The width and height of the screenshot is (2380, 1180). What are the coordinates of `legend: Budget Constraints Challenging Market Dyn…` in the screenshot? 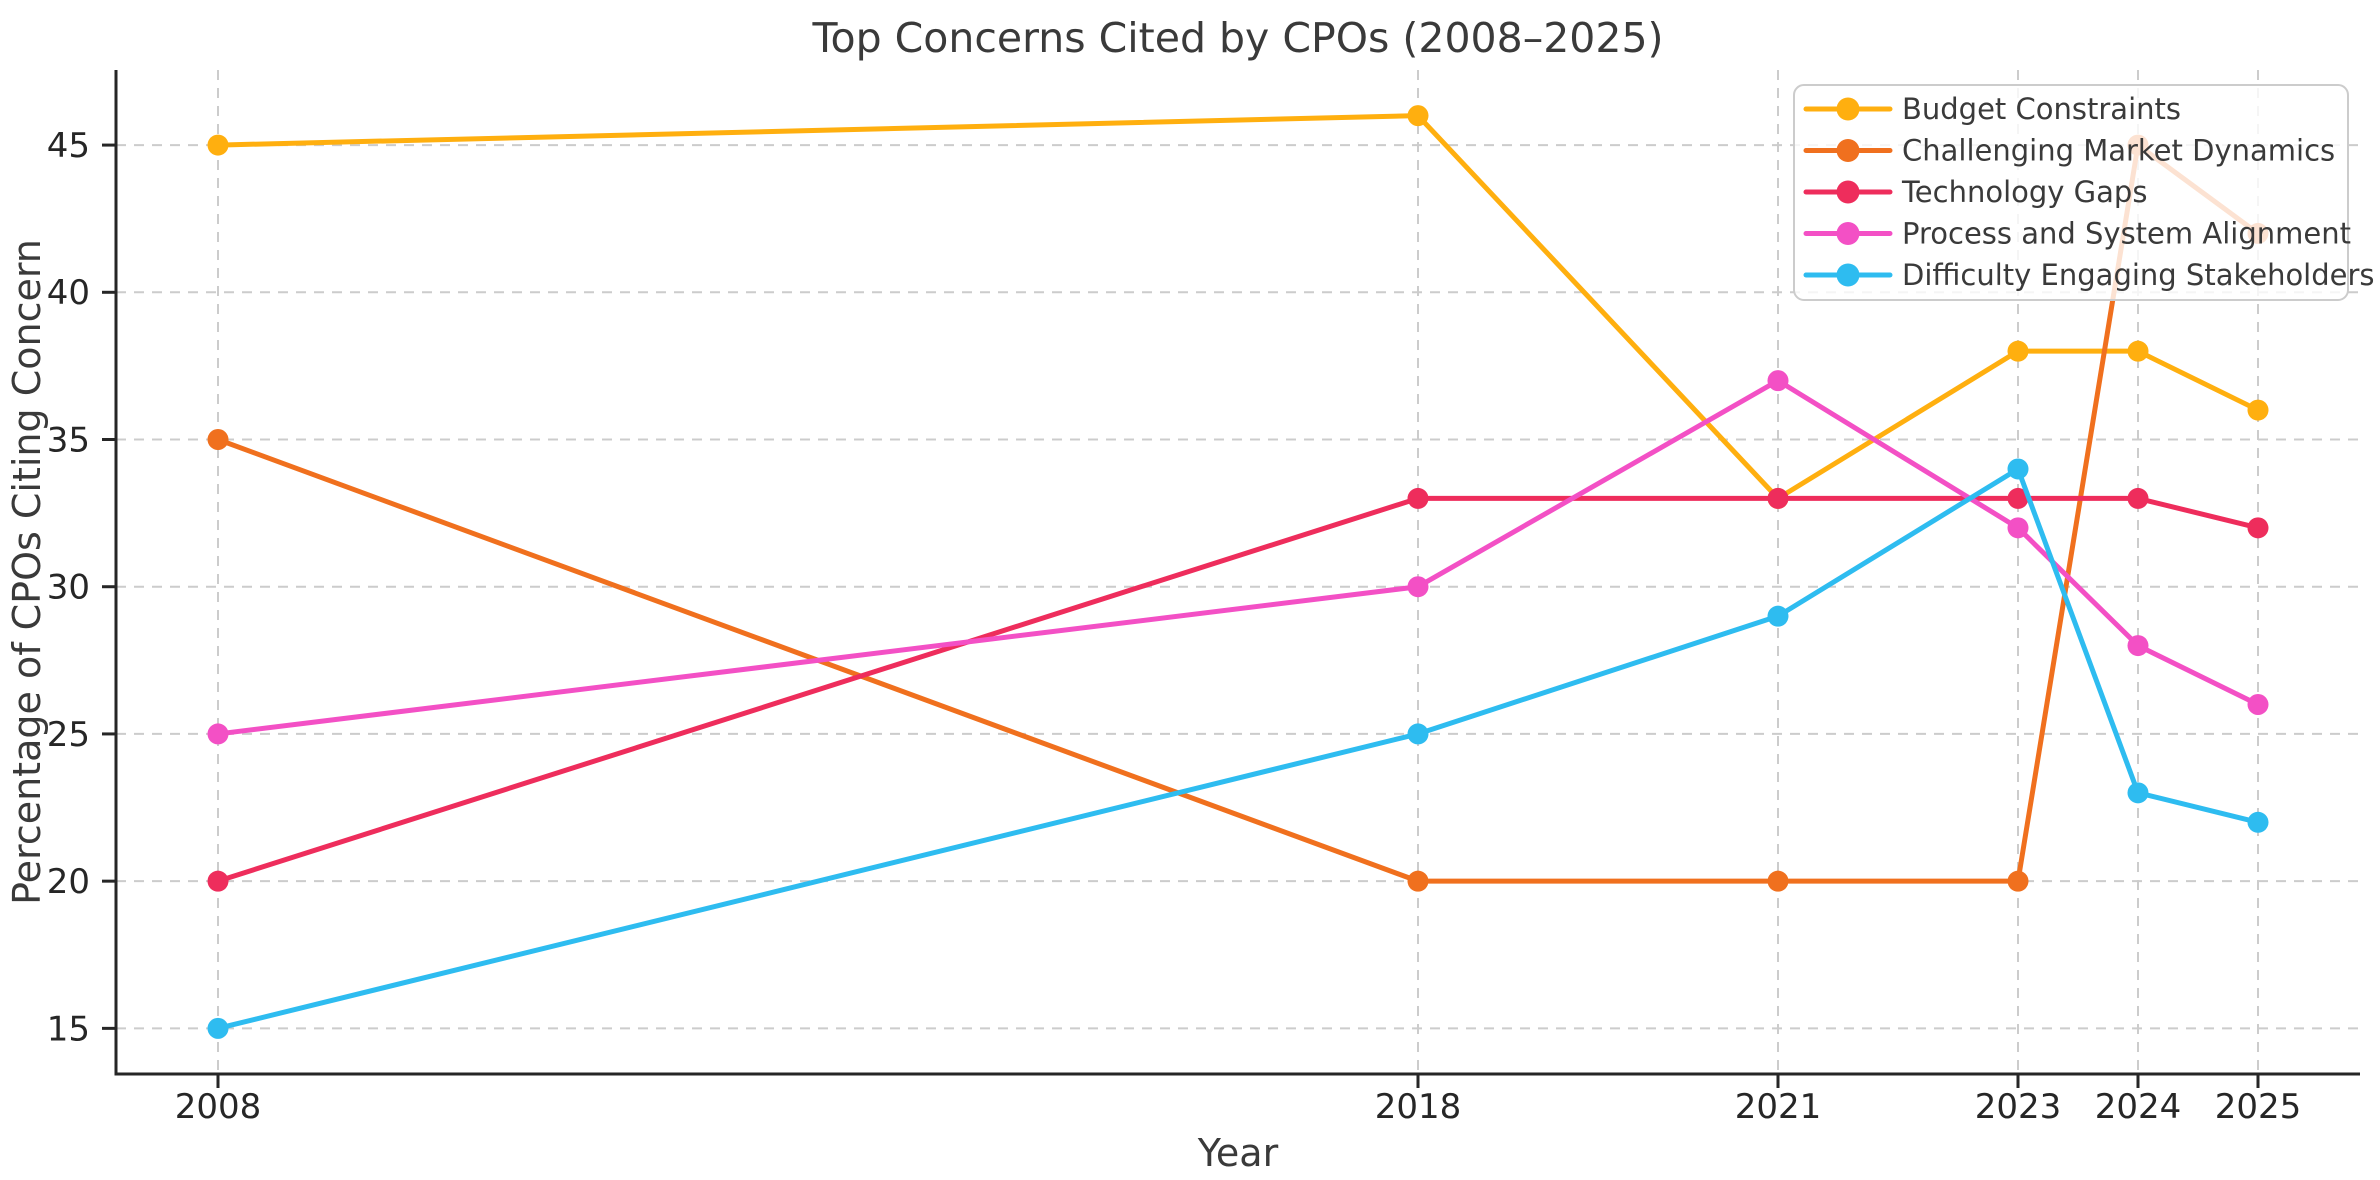 It's located at (2084, 192).